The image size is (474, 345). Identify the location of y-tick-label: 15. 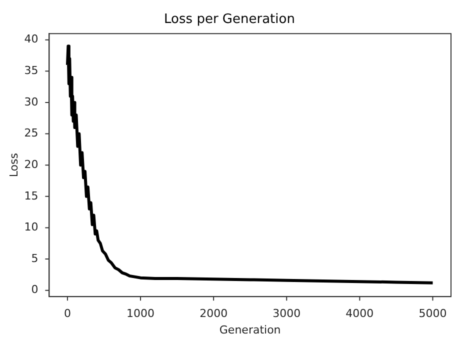
(31, 195).